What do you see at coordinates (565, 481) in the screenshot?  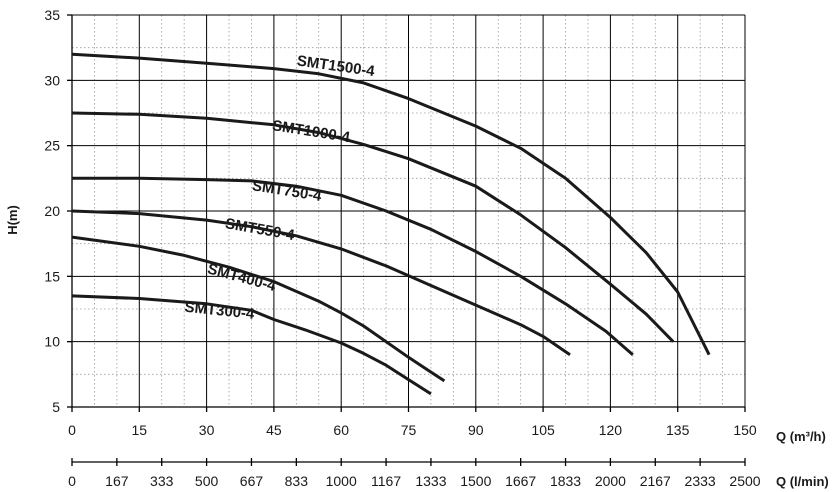 I see `x2-tick-label: 1833` at bounding box center [565, 481].